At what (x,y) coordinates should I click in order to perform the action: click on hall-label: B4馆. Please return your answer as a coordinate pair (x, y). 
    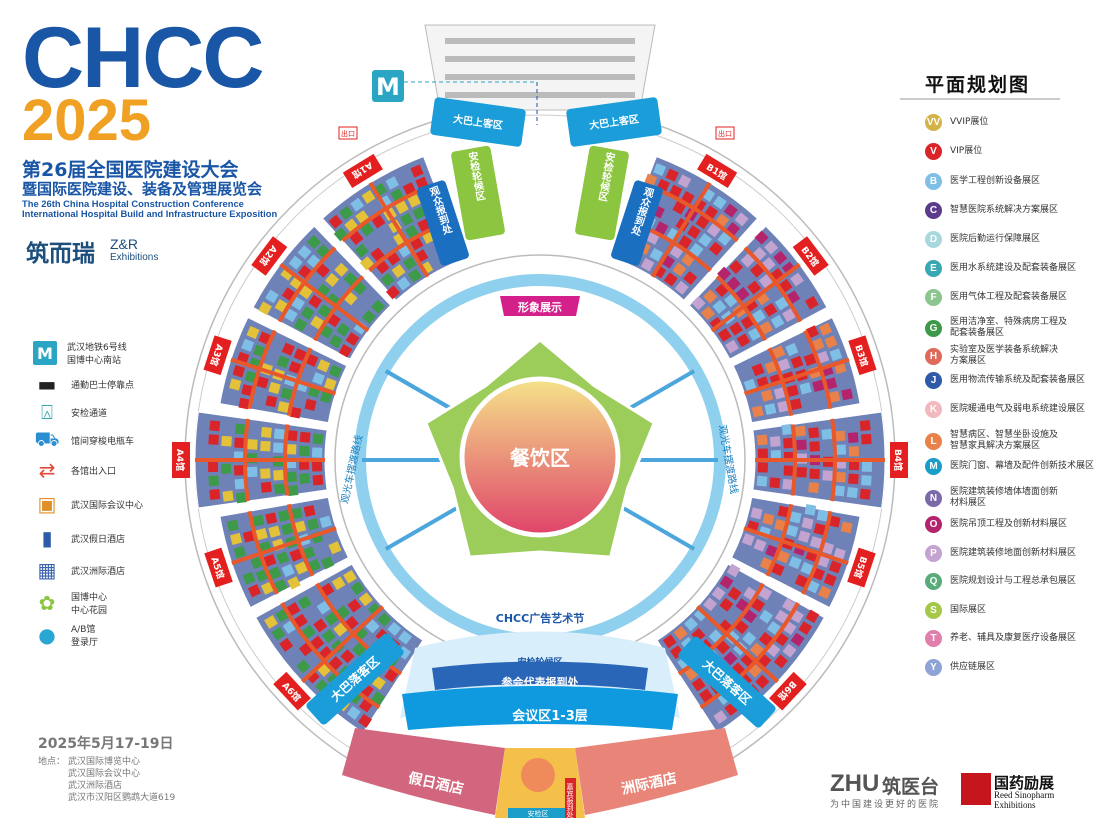
    Looking at the image, I should click on (899, 460).